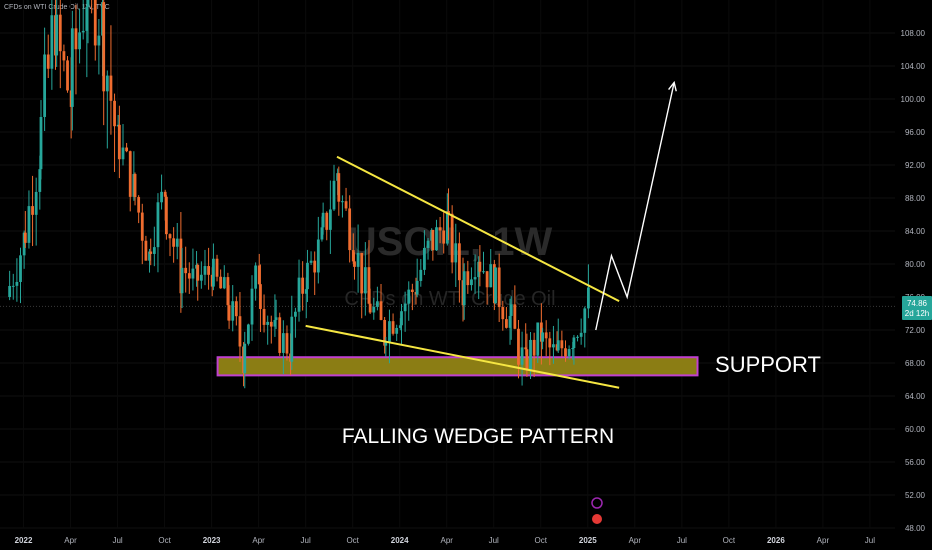 Image resolution: width=932 pixels, height=550 pixels. What do you see at coordinates (597, 519) in the screenshot?
I see `flag-icon` at bounding box center [597, 519].